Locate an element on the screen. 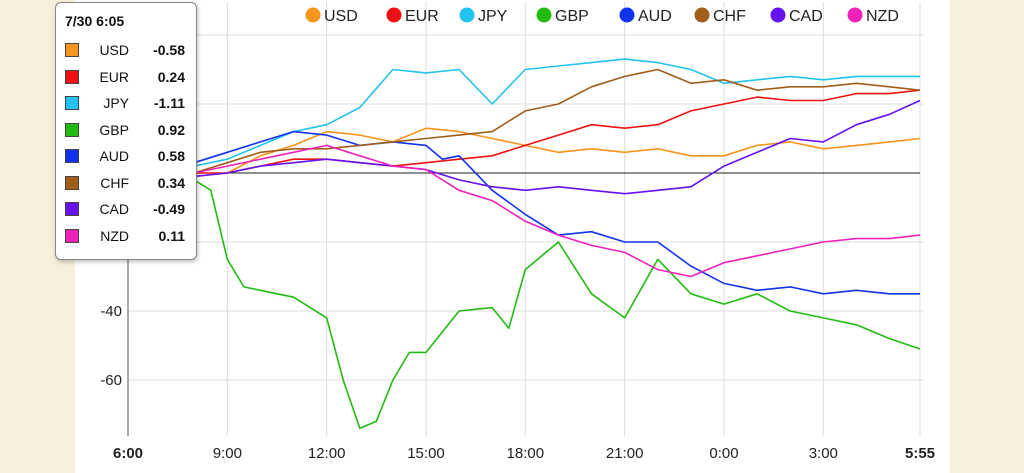 This screenshot has width=1024, height=473. legend-item-gbp: GBP is located at coordinates (562, 16).